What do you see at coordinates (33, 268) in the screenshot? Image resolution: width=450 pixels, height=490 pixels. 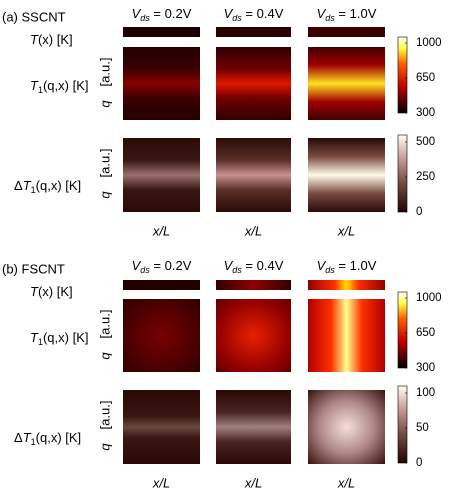 I see `panel-label: (b) FSCNT` at bounding box center [33, 268].